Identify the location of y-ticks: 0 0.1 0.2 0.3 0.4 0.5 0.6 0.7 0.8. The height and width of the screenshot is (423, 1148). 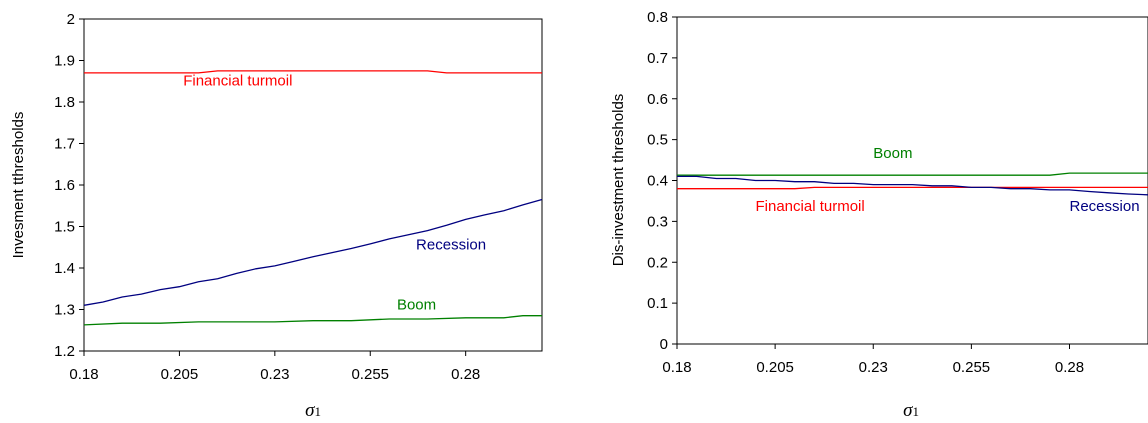
(662, 181).